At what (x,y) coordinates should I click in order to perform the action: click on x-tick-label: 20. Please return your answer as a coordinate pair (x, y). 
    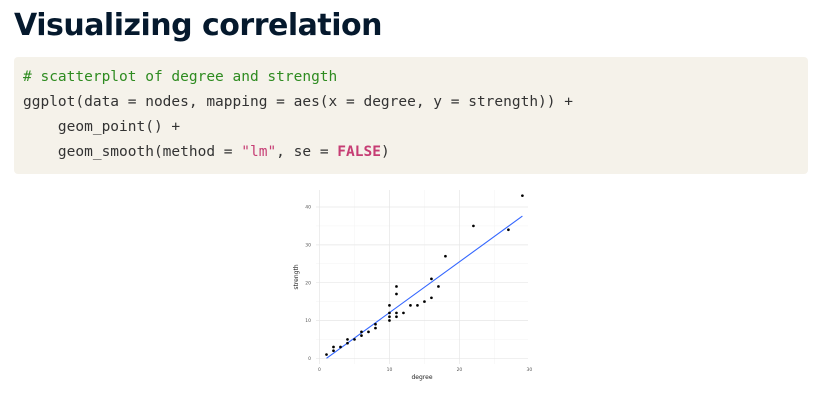
    Looking at the image, I should click on (460, 370).